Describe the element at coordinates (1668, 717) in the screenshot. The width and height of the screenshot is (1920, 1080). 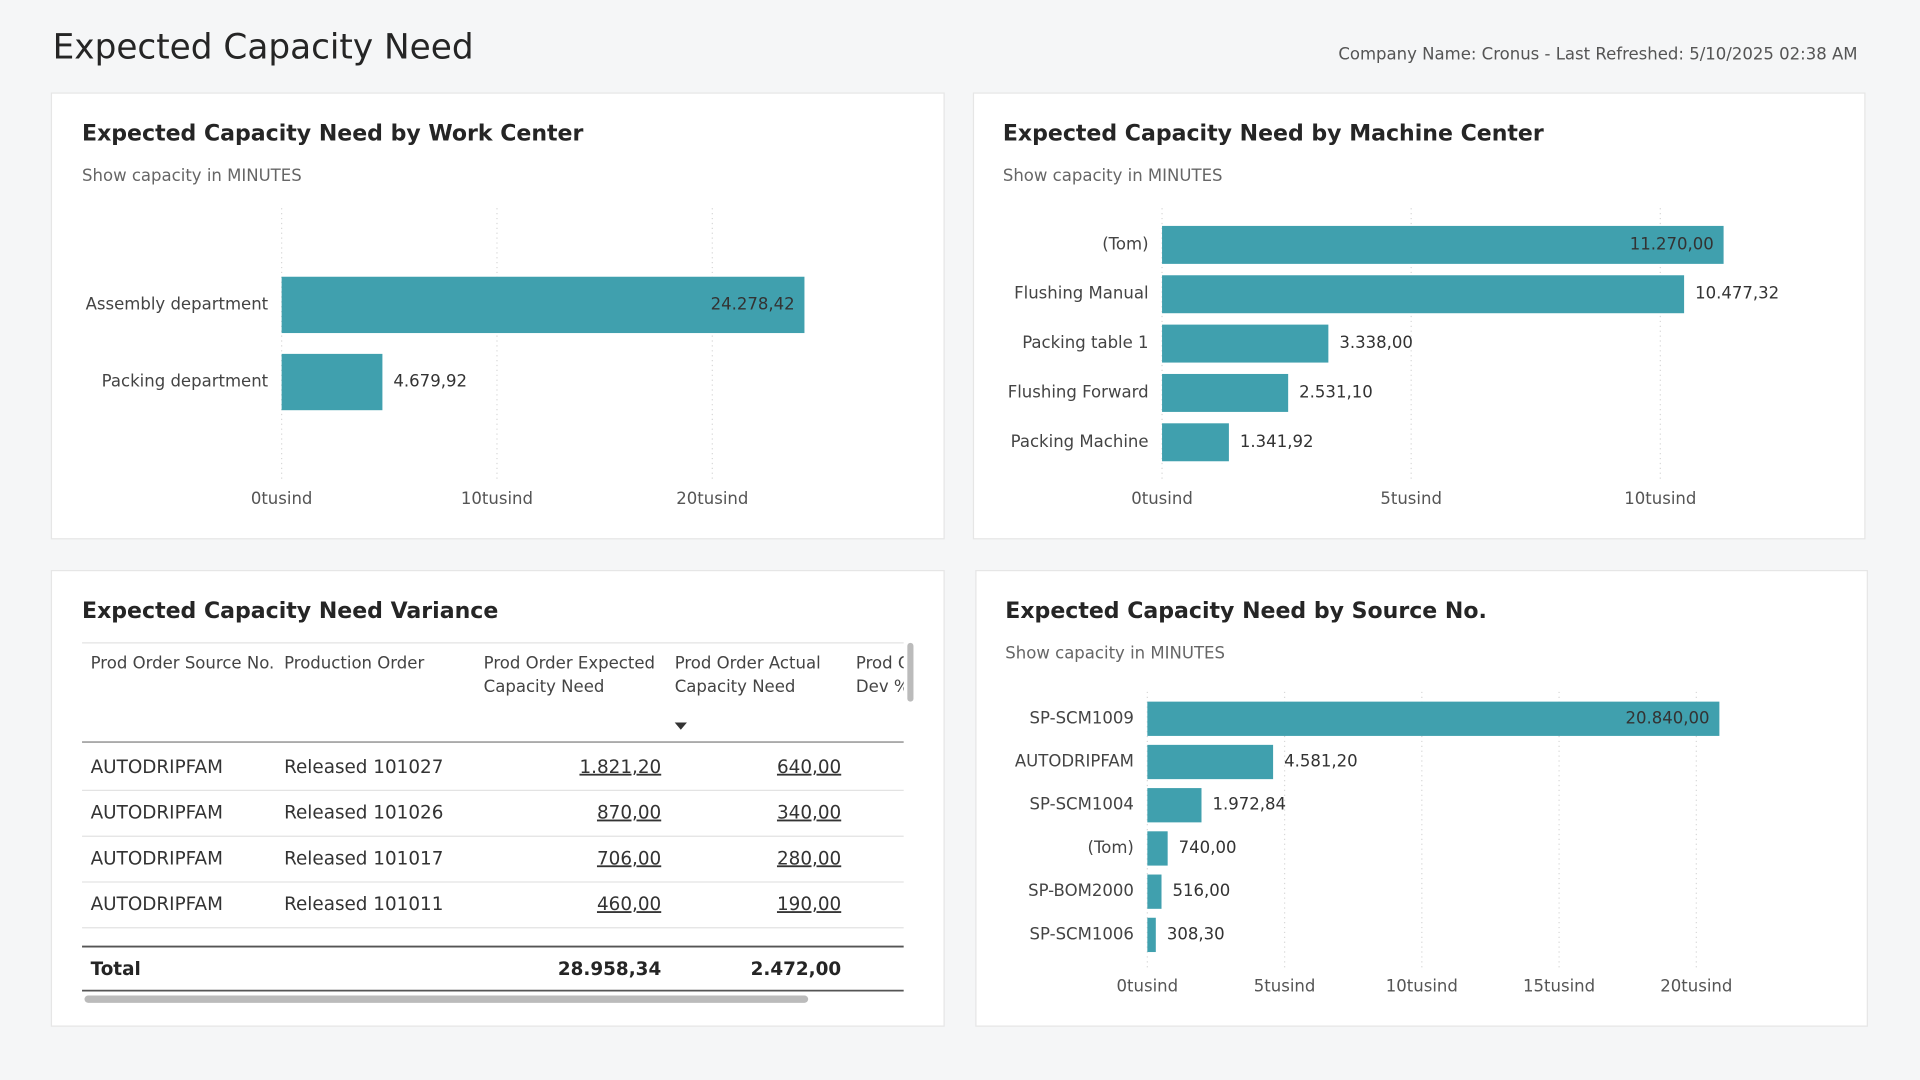
I see `data-label: 20.840,00` at that location.